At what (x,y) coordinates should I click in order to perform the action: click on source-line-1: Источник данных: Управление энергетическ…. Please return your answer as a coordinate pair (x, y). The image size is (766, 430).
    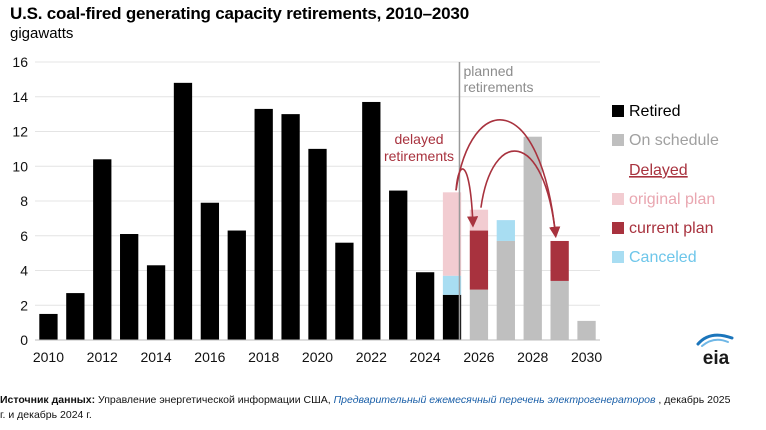
    Looking at the image, I should click on (383, 400).